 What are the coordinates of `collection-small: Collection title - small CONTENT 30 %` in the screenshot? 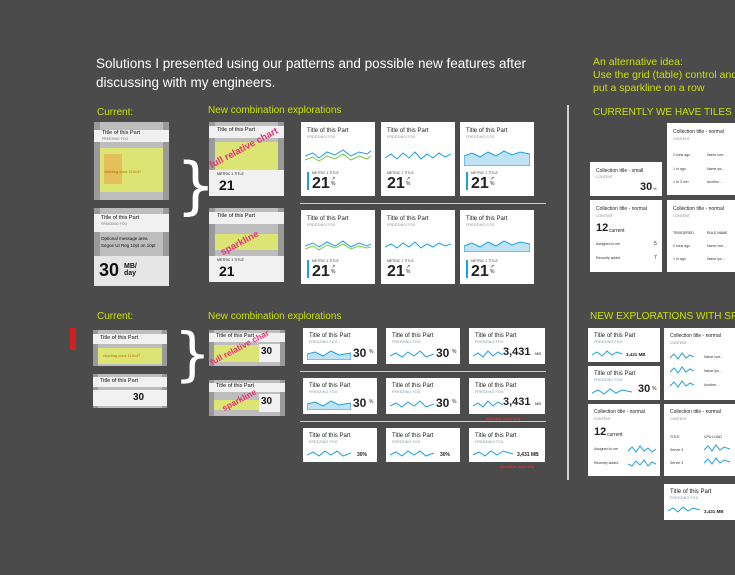 It's located at (626, 179).